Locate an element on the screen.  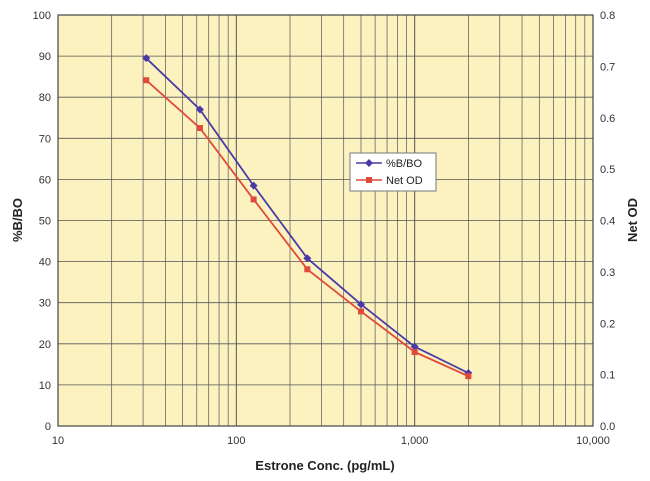
legend-marker-net-od is located at coordinates (369, 180).